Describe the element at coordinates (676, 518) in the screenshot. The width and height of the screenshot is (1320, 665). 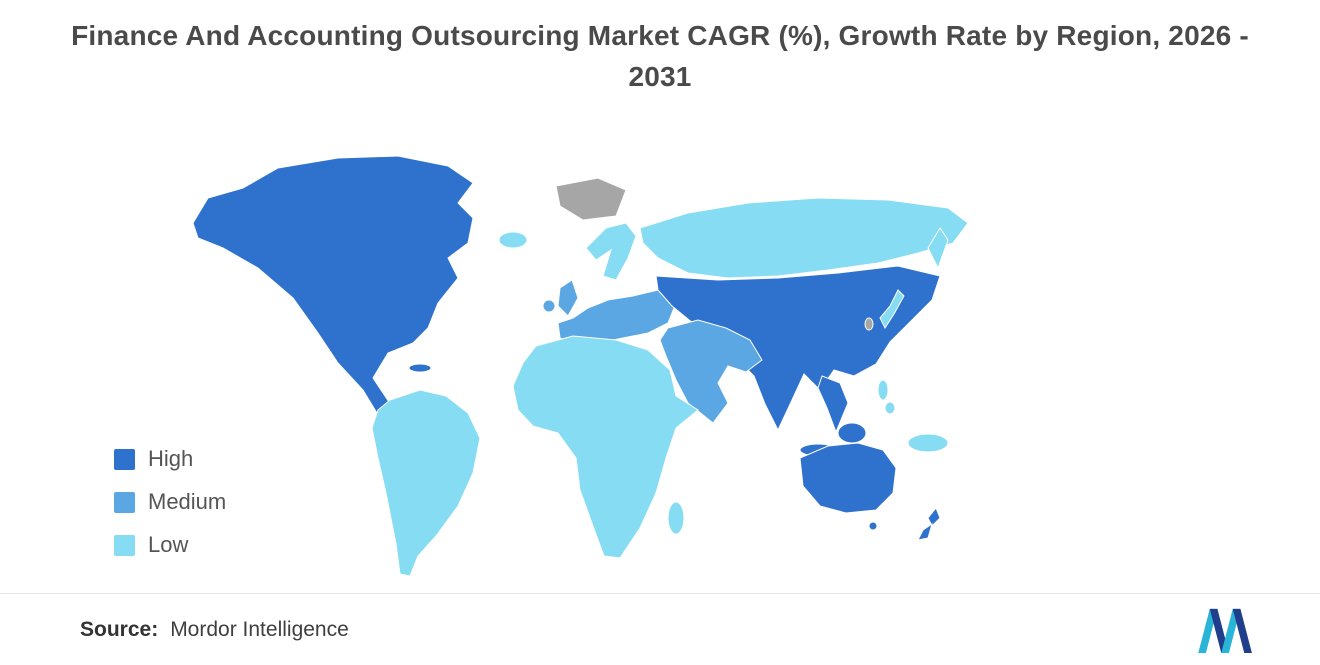
I see `region-madagascar` at that location.